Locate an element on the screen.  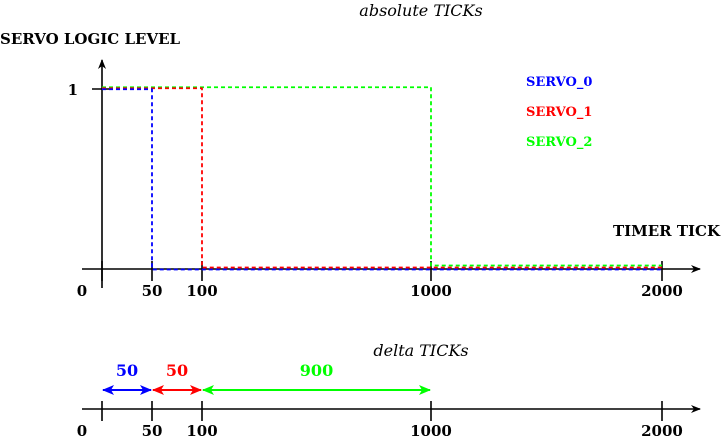
delta-arrows: 50 50 900 is located at coordinates (266, 378).